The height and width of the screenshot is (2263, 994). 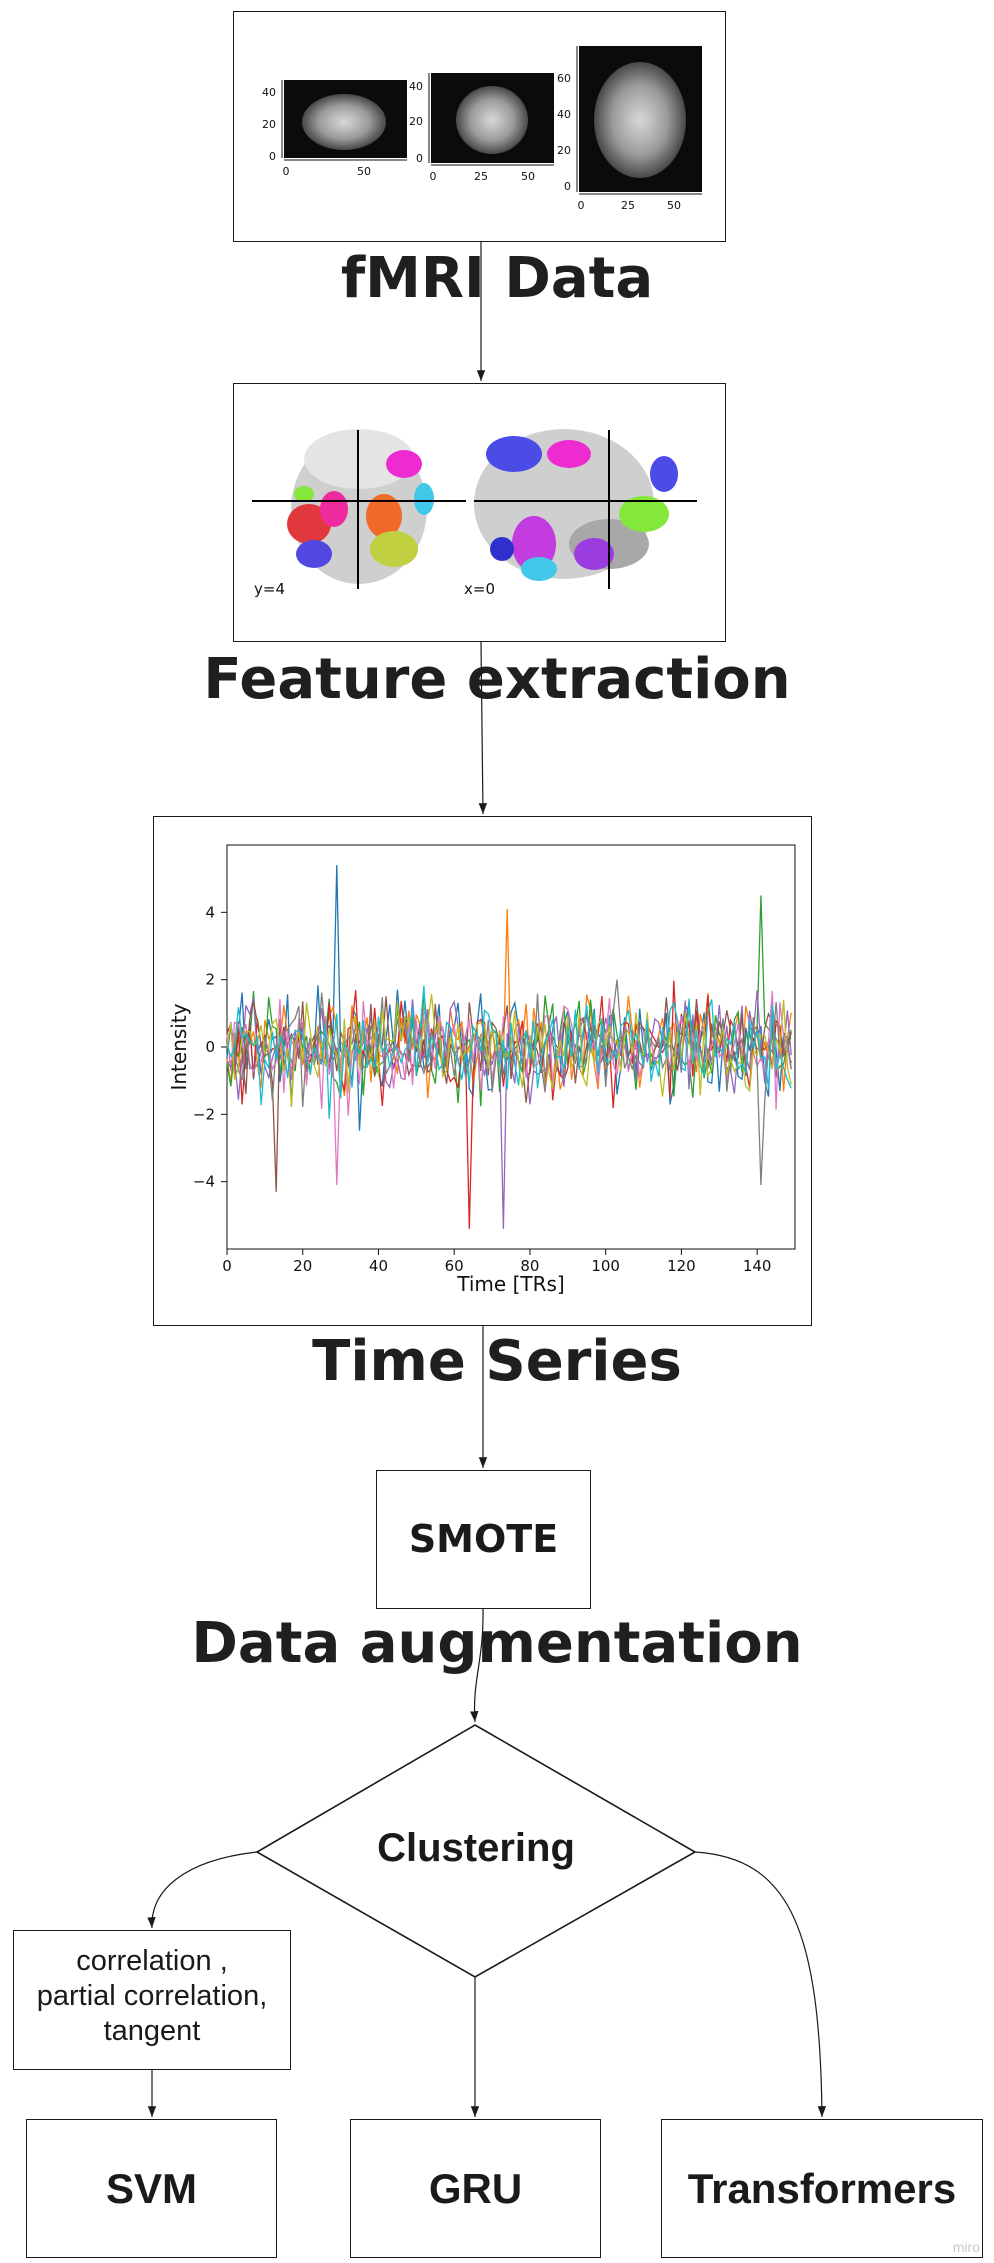 What do you see at coordinates (497, 1361) in the screenshot?
I see `time-series-label: Time Series` at bounding box center [497, 1361].